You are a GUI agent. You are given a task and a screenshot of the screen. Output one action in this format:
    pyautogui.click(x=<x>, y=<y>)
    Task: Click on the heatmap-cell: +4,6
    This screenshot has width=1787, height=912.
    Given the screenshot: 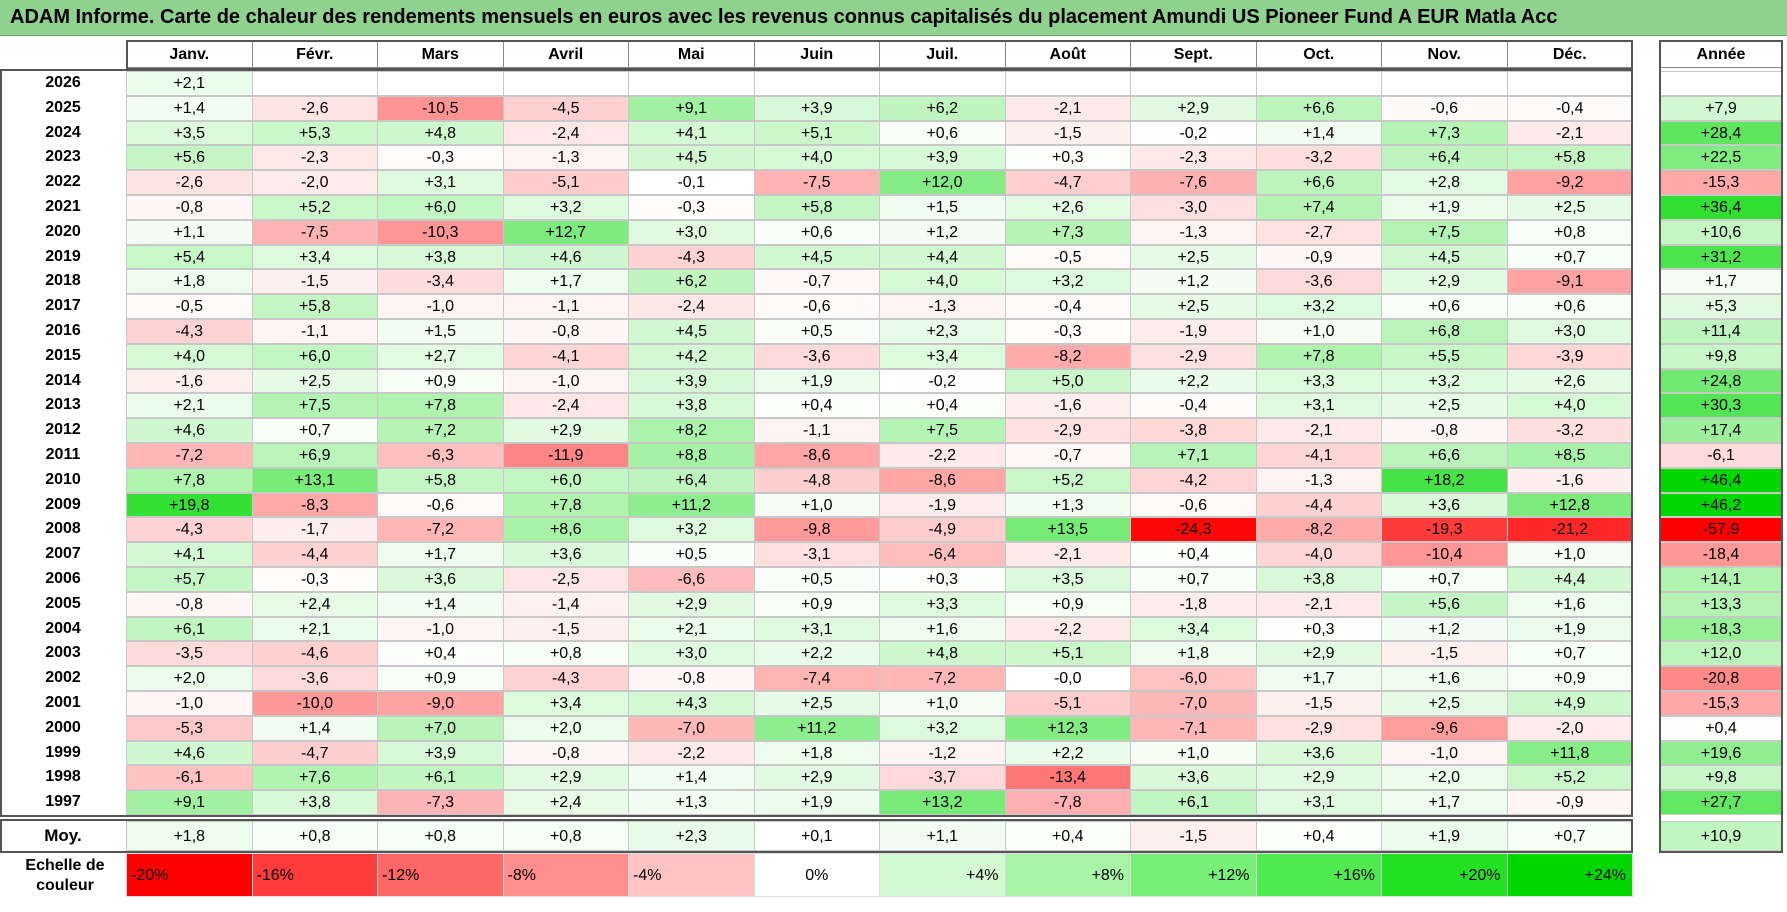 What is the action you would take?
    pyautogui.click(x=189, y=753)
    